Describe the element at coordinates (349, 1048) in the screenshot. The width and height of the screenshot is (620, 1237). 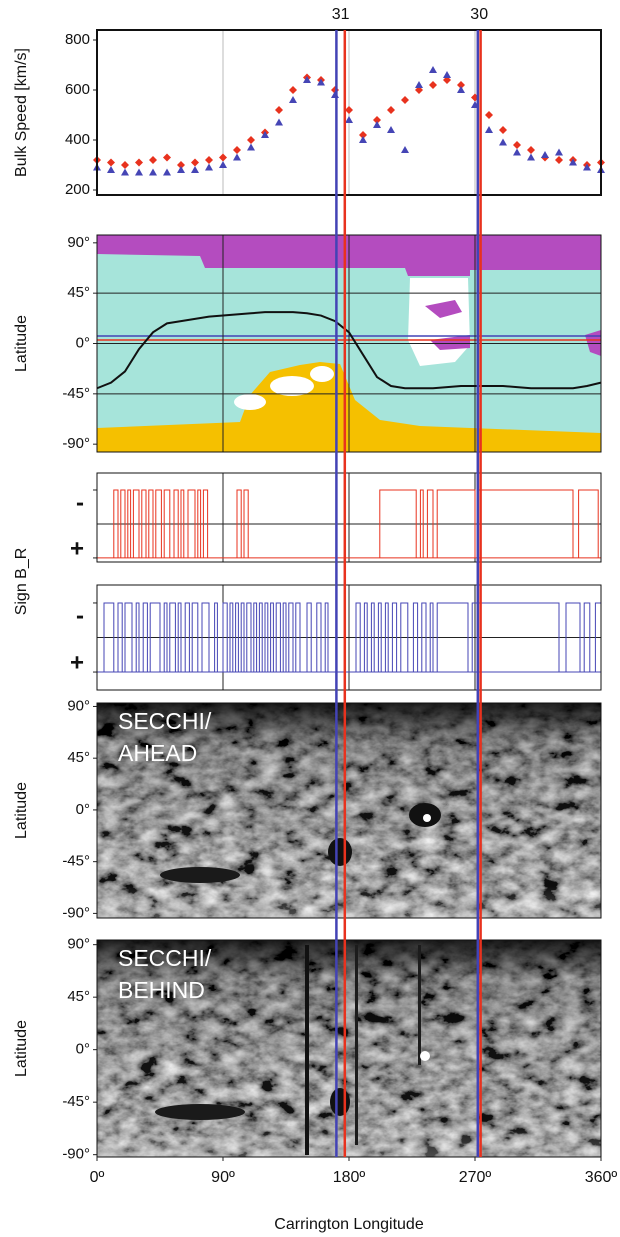
I see `euv-shading` at that location.